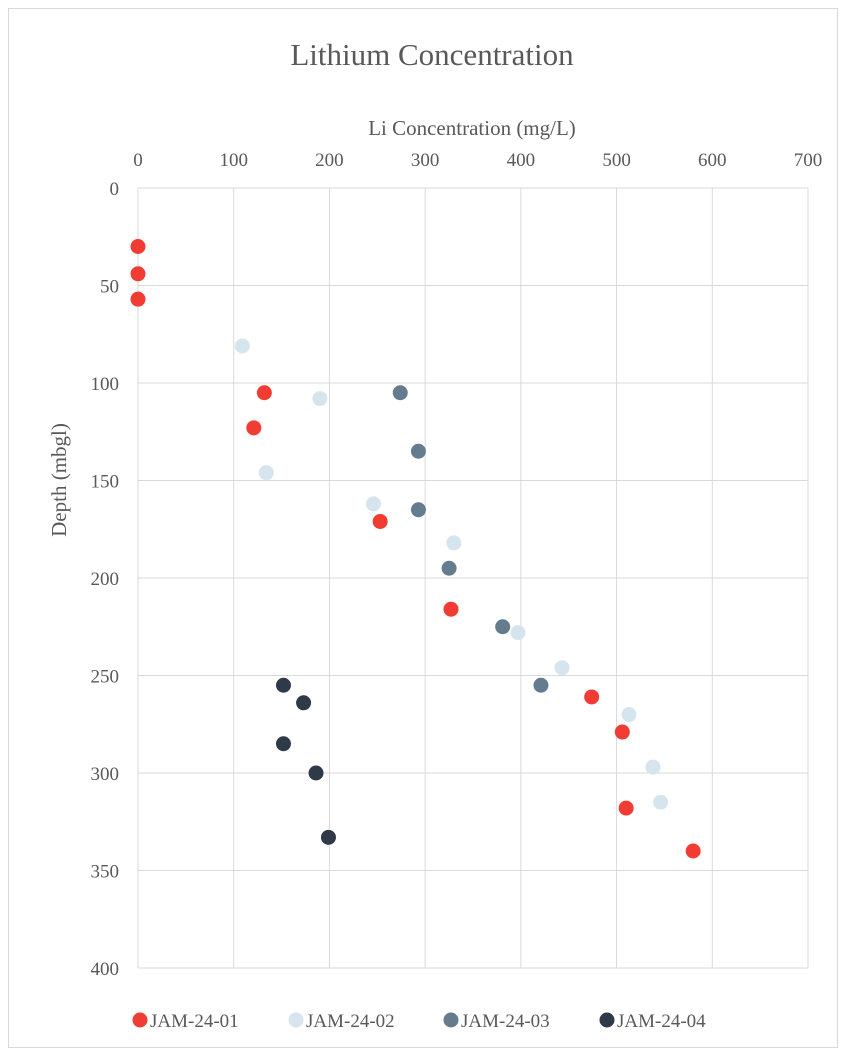 The image size is (841, 1050). I want to click on legend-item: JAM-24-02, so click(341, 1021).